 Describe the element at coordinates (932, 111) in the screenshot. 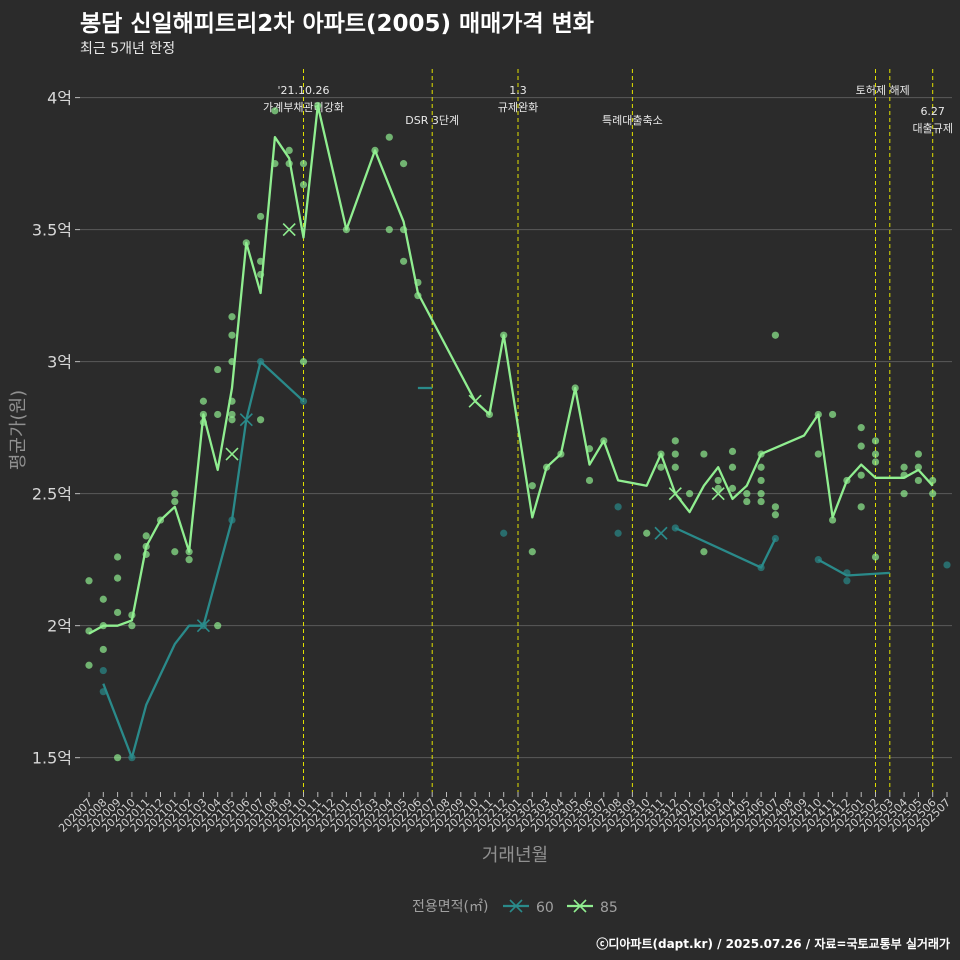

I see `event-label: 6.27` at that location.